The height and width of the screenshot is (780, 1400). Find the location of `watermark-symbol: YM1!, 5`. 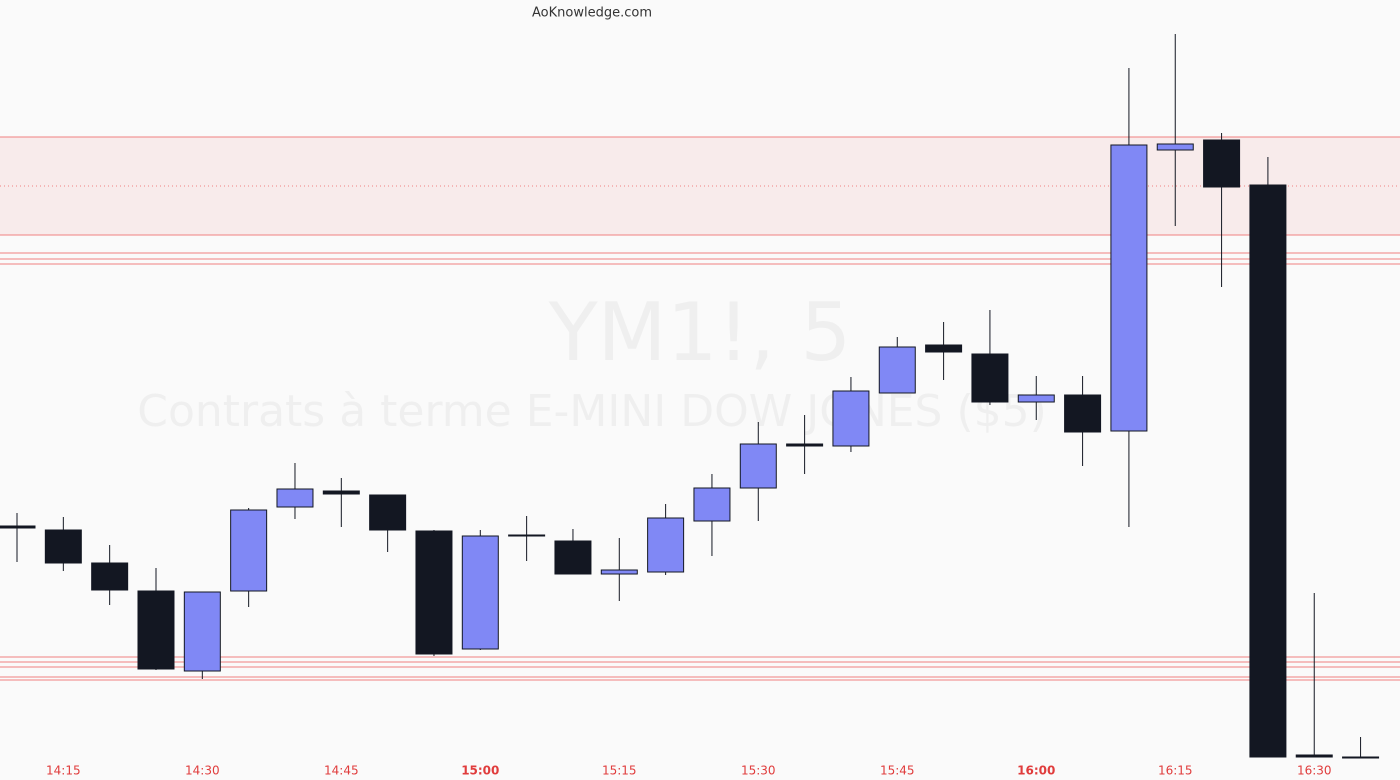

watermark-symbol: YM1!, 5 is located at coordinates (700, 332).